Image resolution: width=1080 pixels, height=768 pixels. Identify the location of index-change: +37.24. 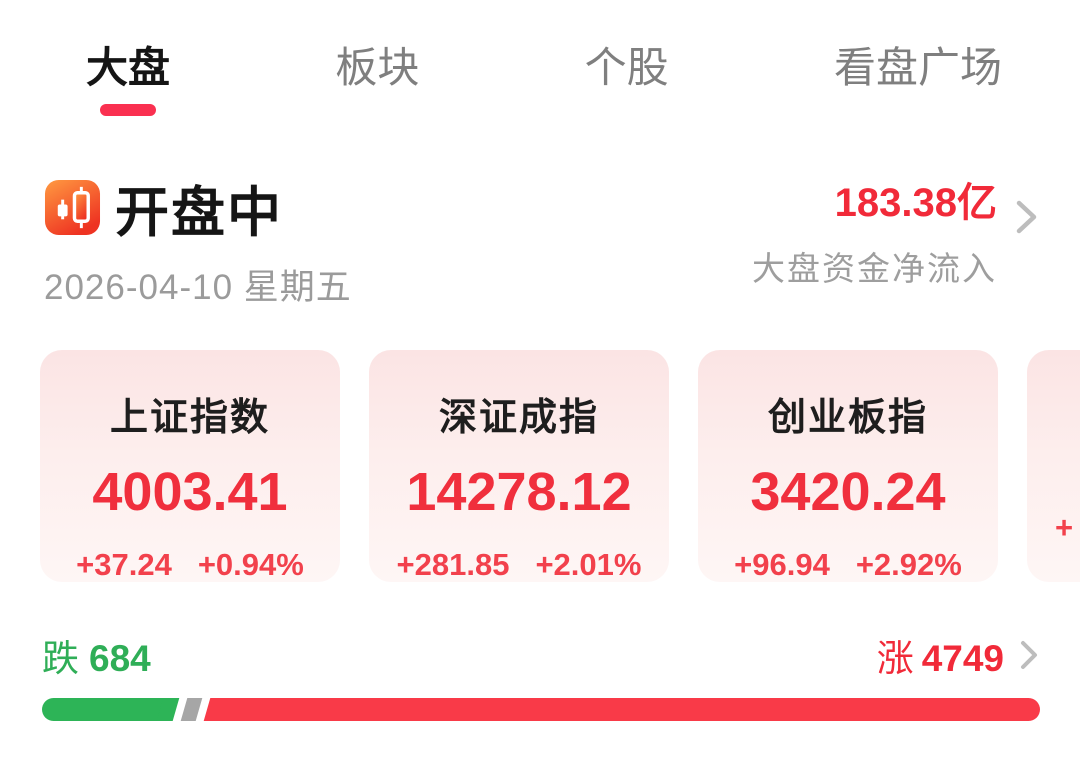
(124, 564).